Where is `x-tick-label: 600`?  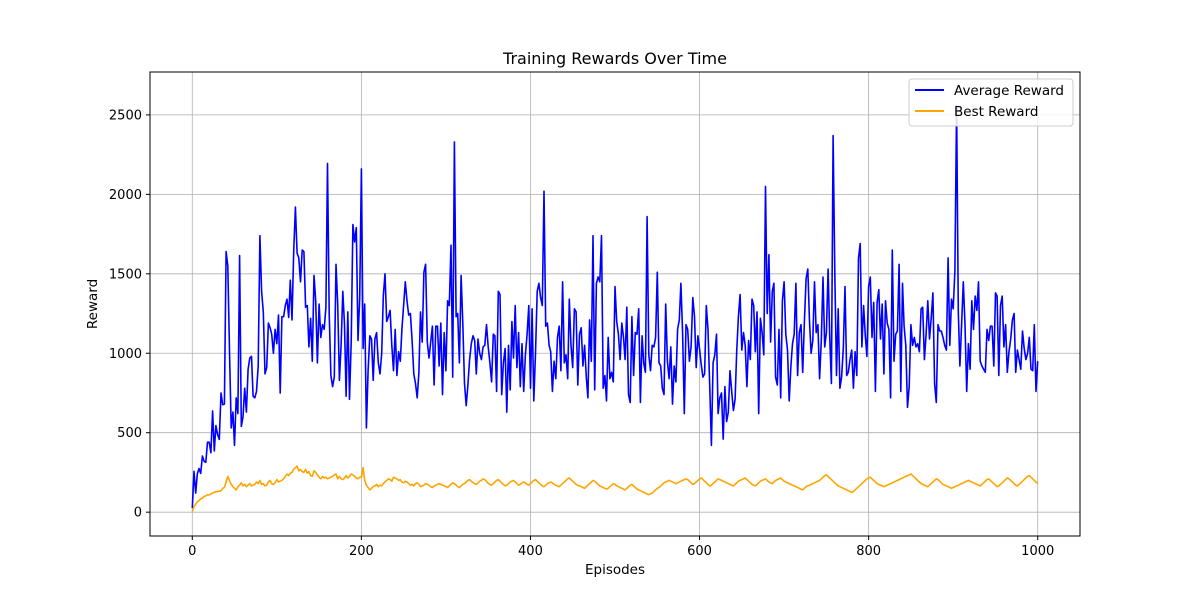
x-tick-label: 600 is located at coordinates (699, 551).